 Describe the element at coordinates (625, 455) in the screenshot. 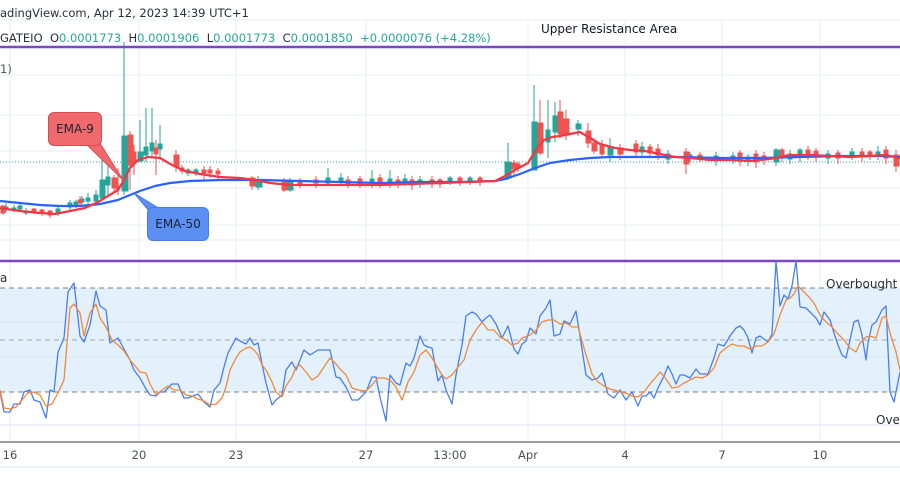

I see `x-tick-4: 4` at that location.